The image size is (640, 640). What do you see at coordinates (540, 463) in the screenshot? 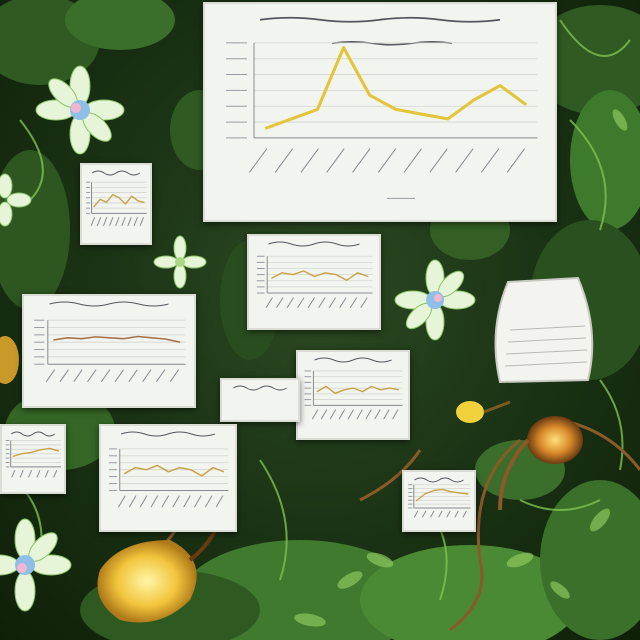
I see `glowing-pod-right` at bounding box center [540, 463].